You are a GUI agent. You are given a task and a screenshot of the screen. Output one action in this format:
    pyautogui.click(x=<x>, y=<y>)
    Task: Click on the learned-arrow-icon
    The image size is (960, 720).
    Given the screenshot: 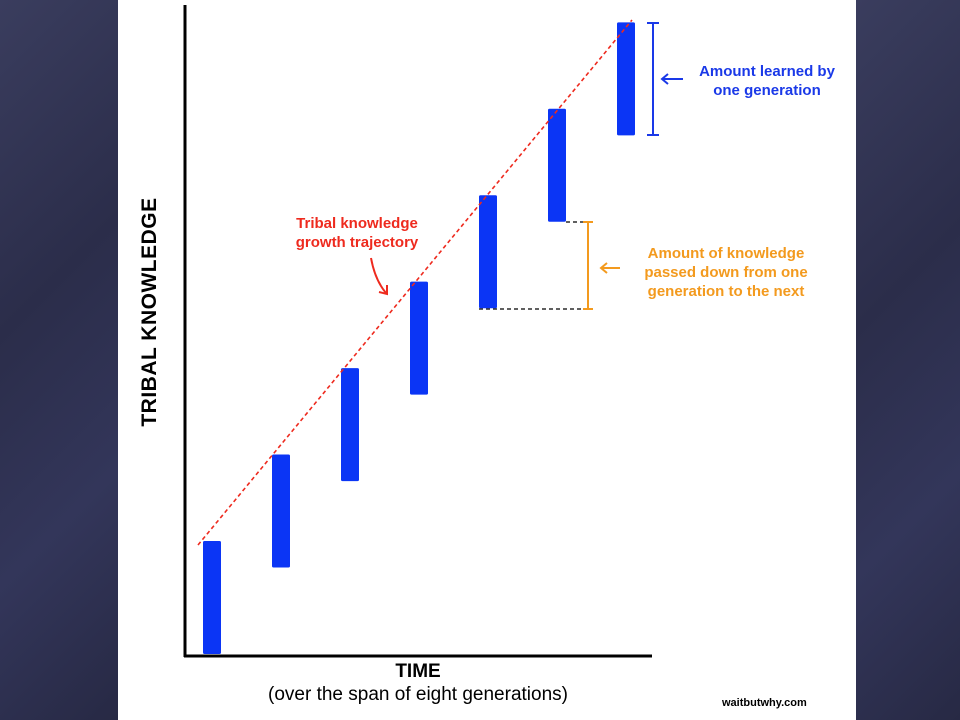 What is the action you would take?
    pyautogui.click(x=671, y=79)
    